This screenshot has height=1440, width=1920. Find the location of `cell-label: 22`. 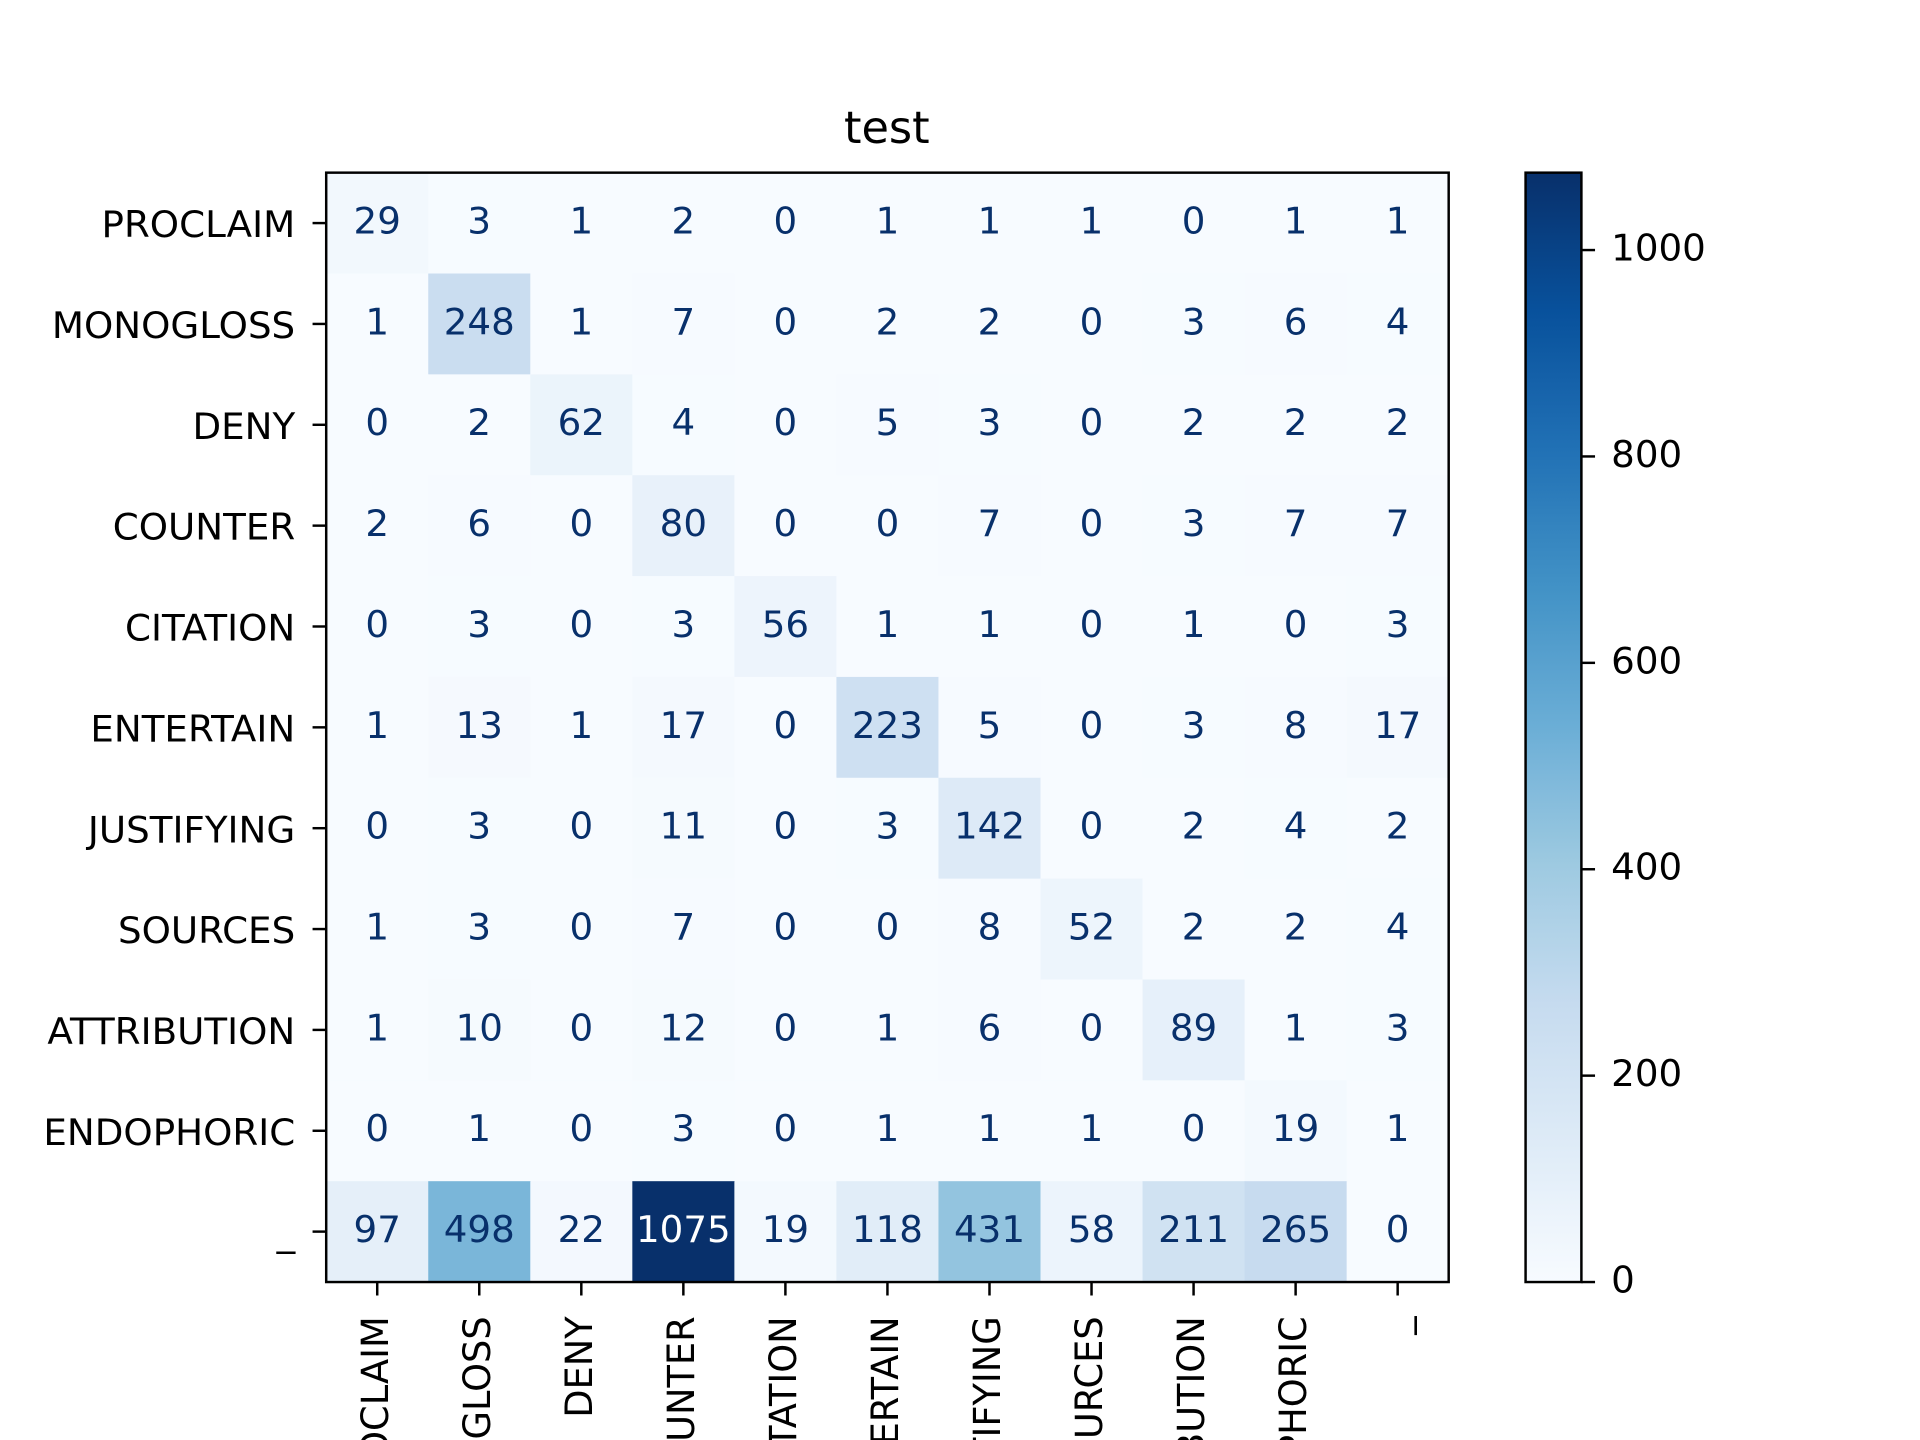

cell-label: 22 is located at coordinates (581, 1229).